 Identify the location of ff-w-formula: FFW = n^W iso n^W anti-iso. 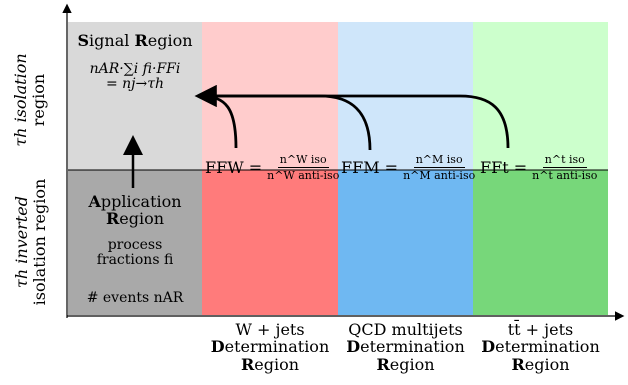
(272, 167).